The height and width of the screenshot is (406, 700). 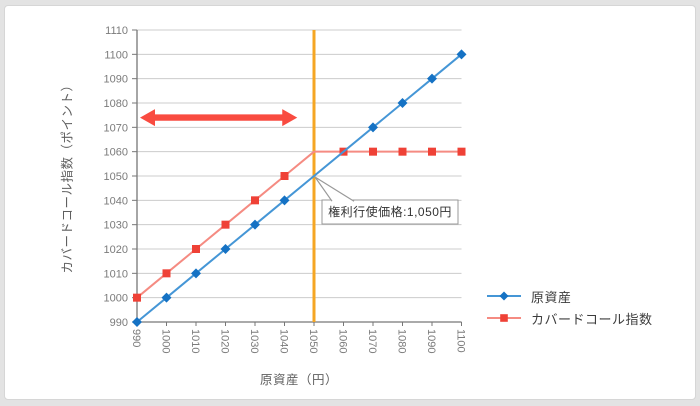 I want to click on underlying-series-swatch-icon, so click(x=504, y=296).